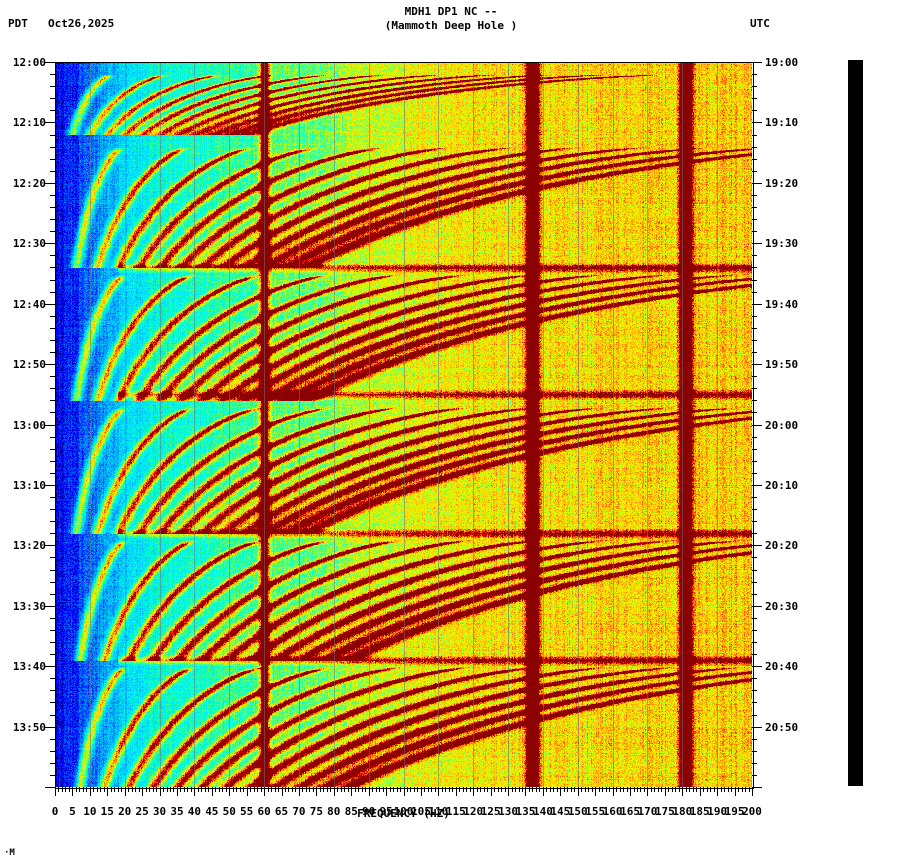  What do you see at coordinates (612, 811) in the screenshot?
I see `x-axis-label: 160` at bounding box center [612, 811].